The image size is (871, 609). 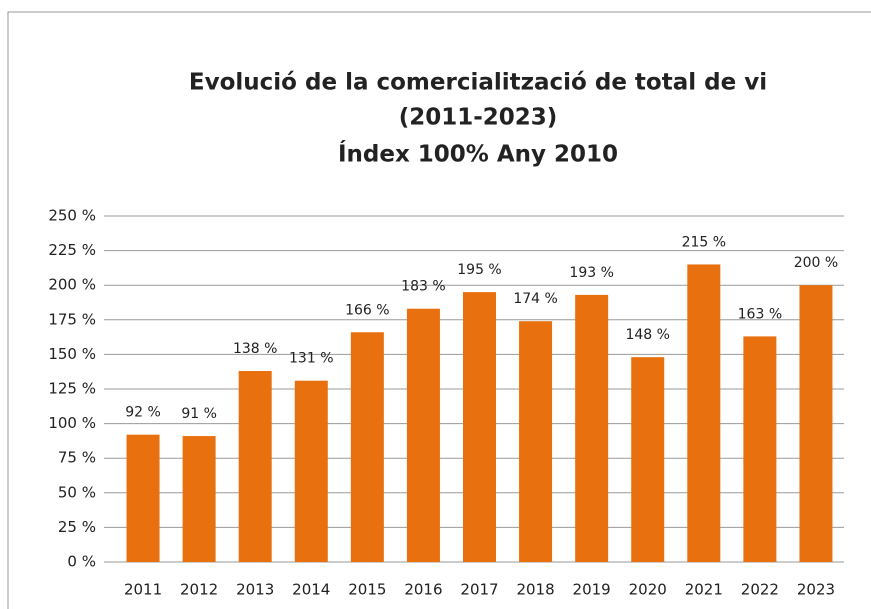 I want to click on x-tick-label: 2022, so click(x=760, y=590).